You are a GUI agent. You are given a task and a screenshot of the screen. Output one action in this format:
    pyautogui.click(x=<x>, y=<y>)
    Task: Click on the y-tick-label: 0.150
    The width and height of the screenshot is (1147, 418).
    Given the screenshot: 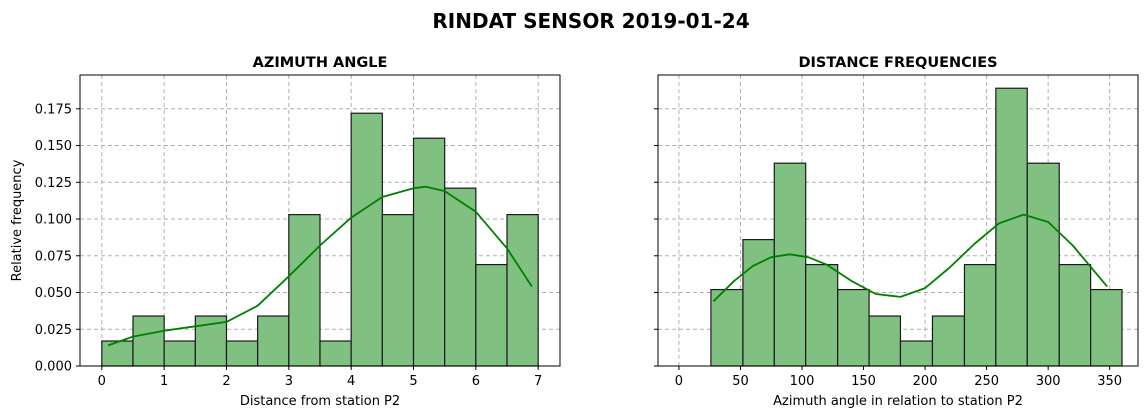 What is the action you would take?
    pyautogui.click(x=53, y=146)
    